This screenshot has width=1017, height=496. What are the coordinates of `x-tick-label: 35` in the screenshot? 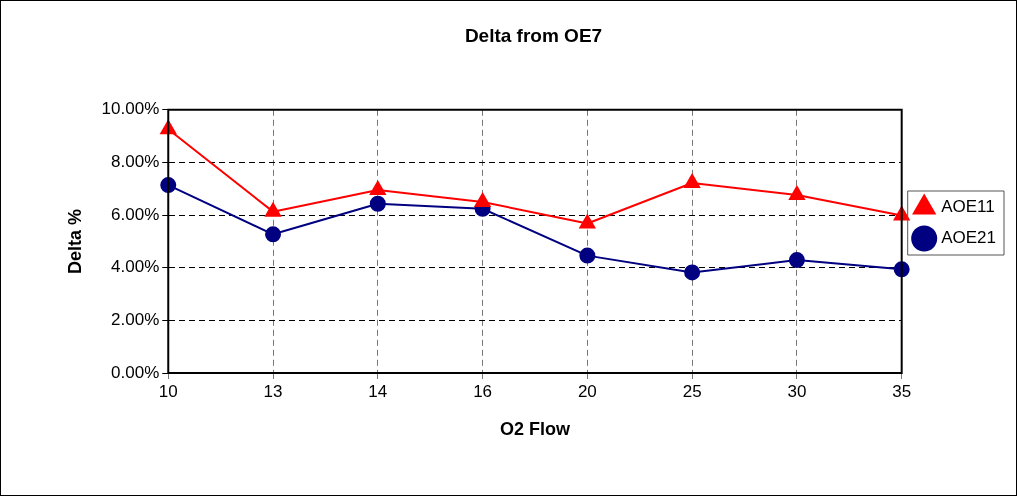 It's located at (902, 391).